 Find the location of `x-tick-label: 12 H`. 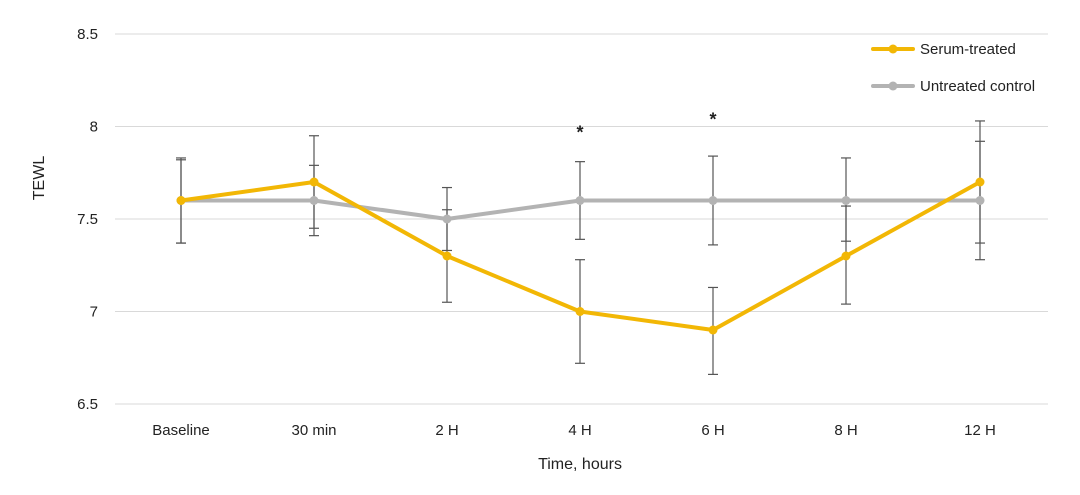

x-tick-label: 12 H is located at coordinates (980, 430).